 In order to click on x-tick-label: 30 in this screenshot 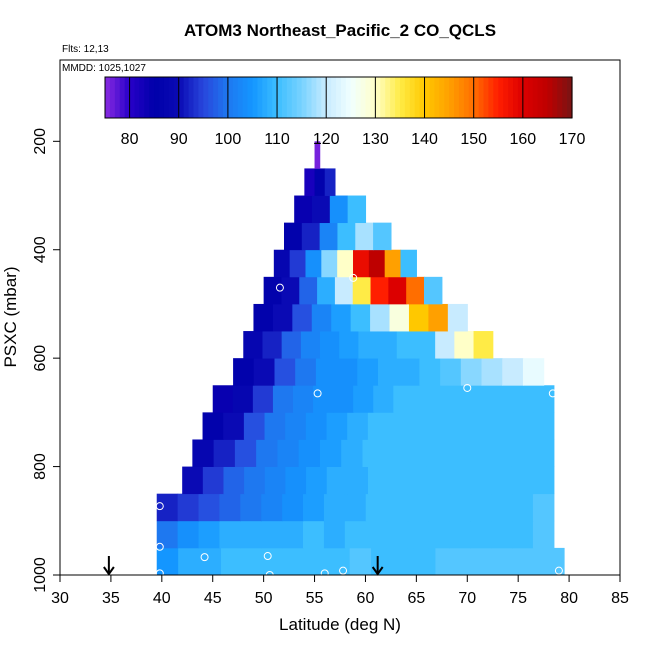, I will do `click(60, 598)`.